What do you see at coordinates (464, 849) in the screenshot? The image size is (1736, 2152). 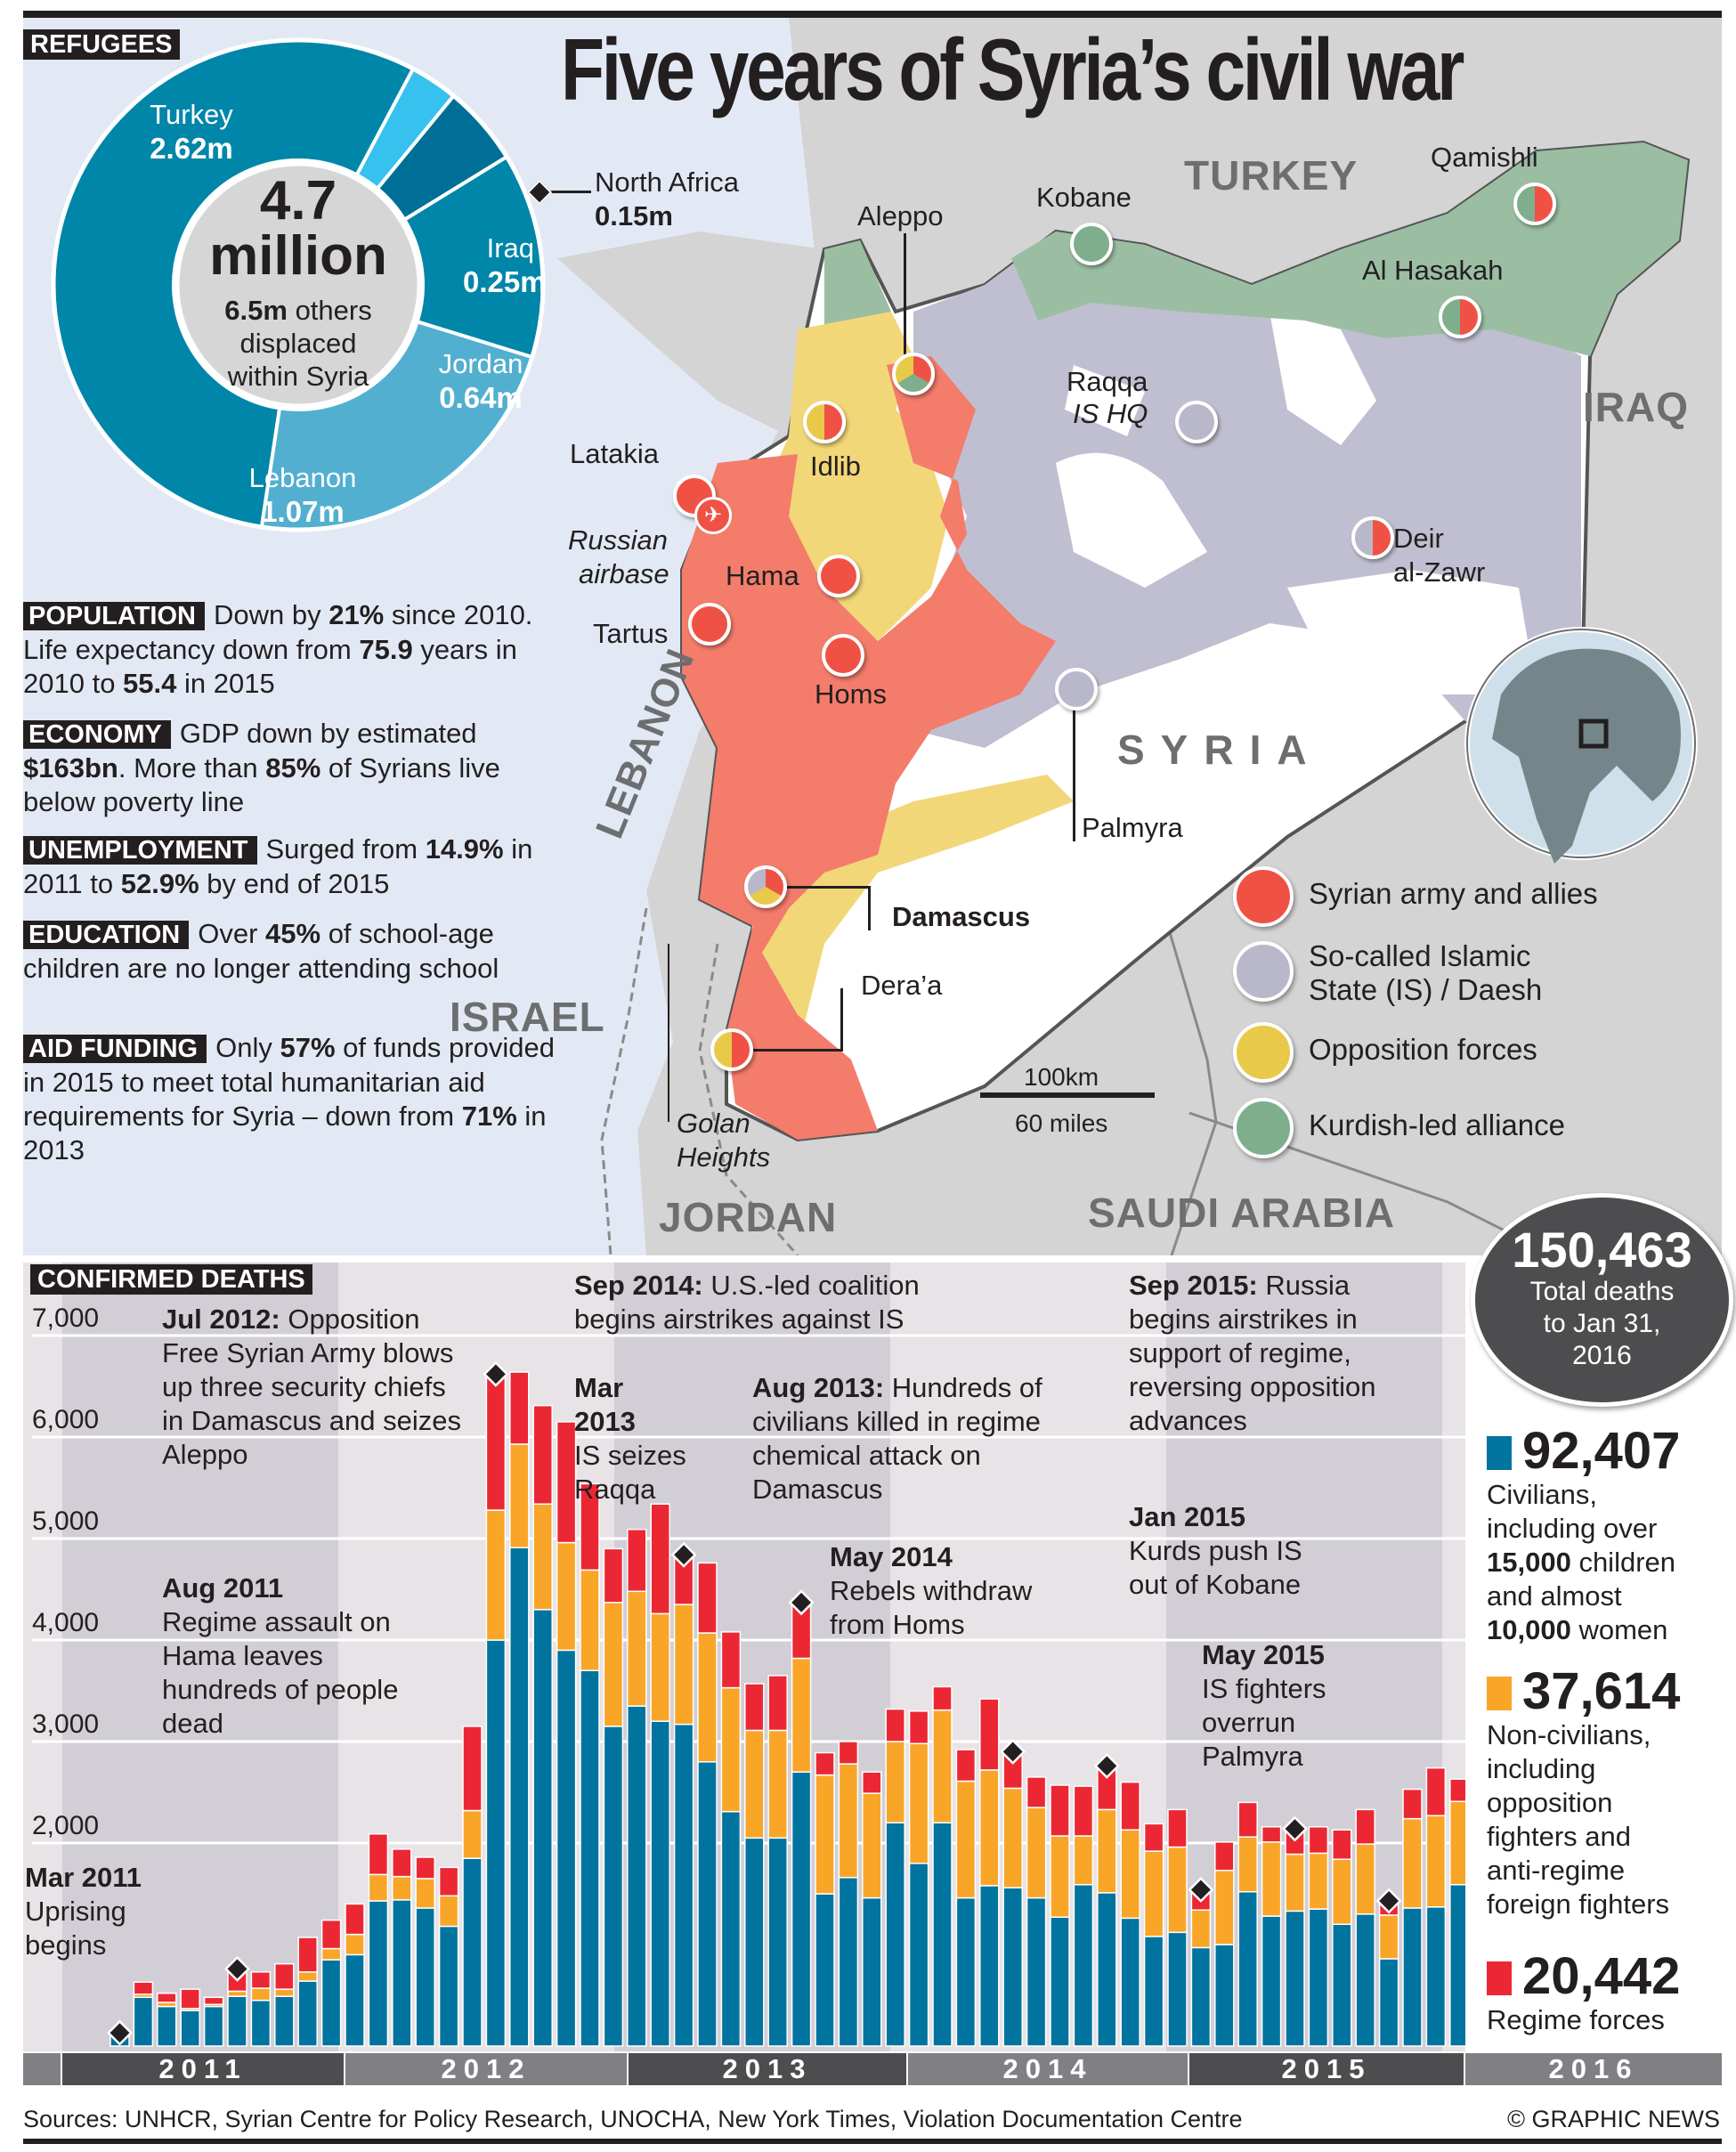 I see `stat-value: 14.9%` at bounding box center [464, 849].